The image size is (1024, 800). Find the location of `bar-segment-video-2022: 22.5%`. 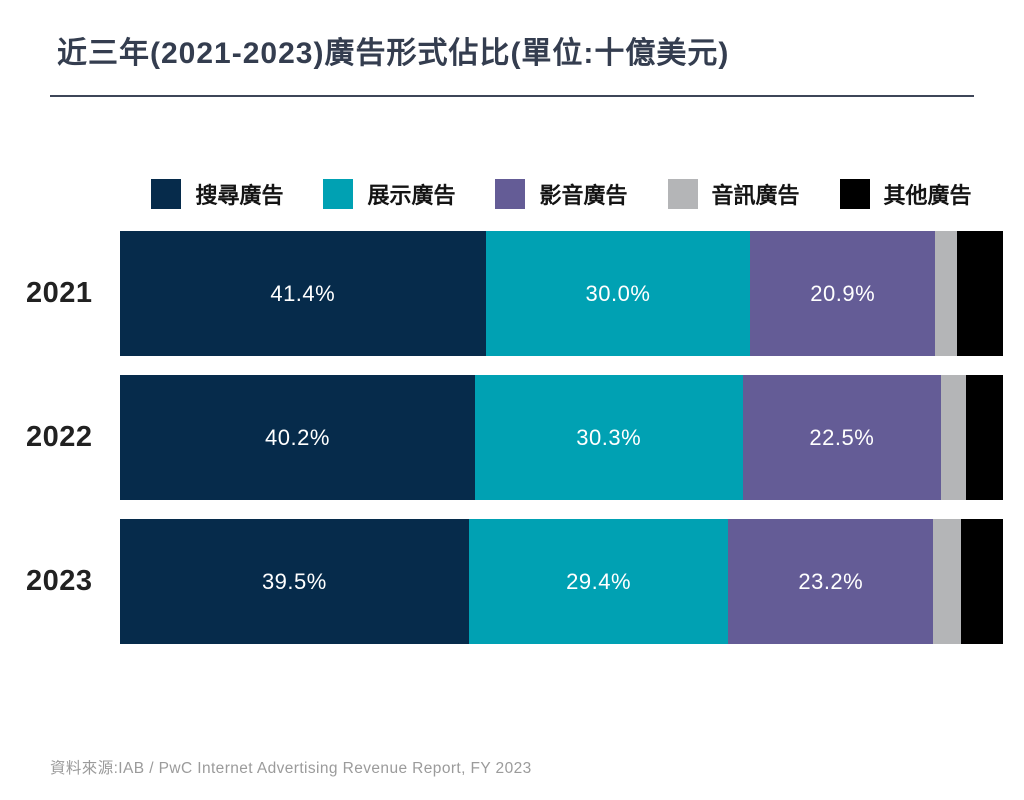

bar-segment-video-2022: 22.5% is located at coordinates (842, 437).